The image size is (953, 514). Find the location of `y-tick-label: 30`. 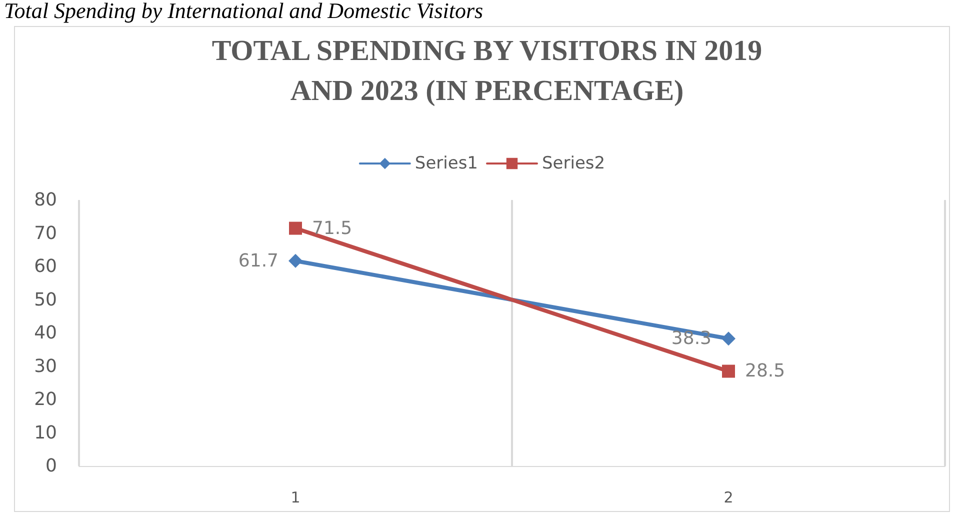

y-tick-label: 30 is located at coordinates (45, 366).